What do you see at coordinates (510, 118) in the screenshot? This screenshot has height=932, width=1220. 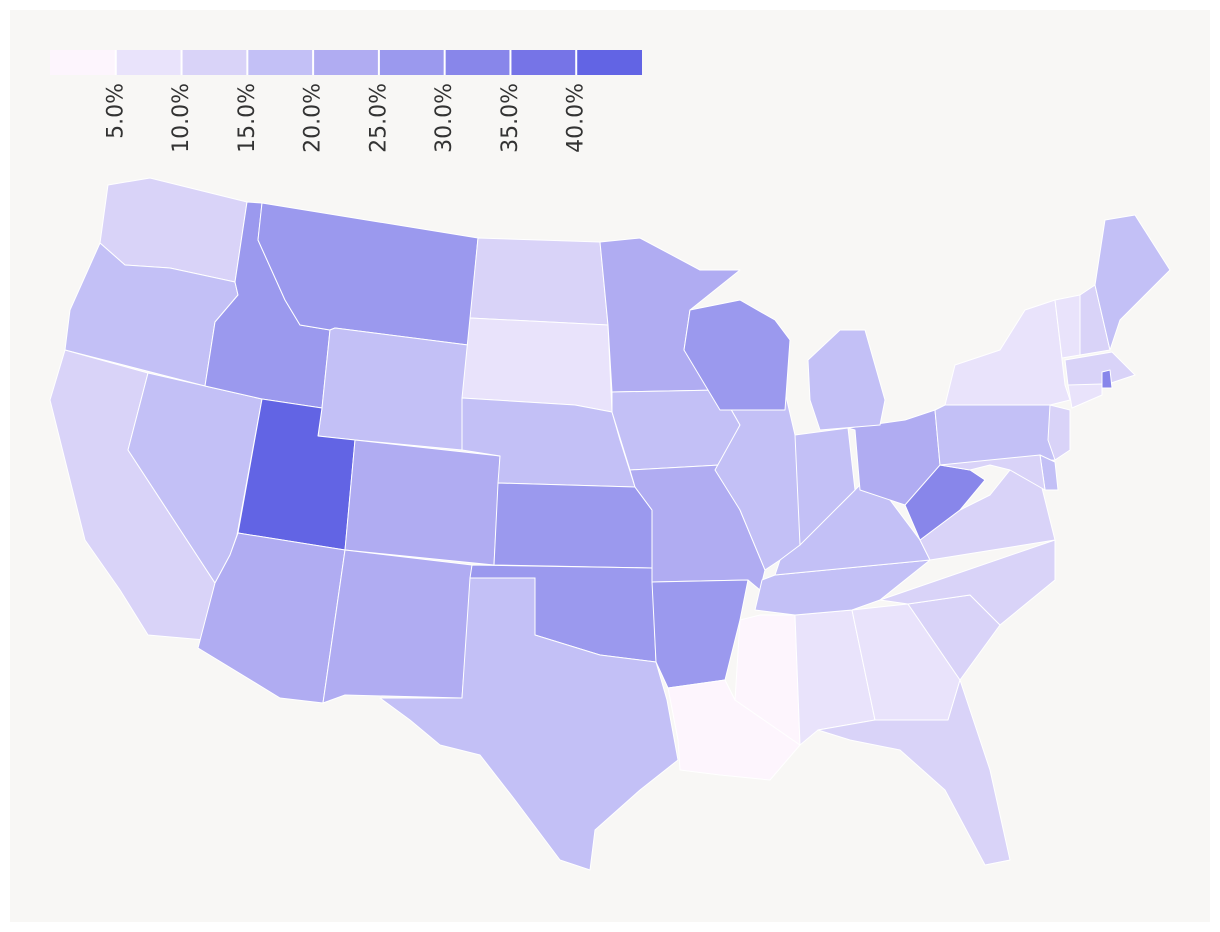 I see `legend-tick-label: 35.0%` at bounding box center [510, 118].